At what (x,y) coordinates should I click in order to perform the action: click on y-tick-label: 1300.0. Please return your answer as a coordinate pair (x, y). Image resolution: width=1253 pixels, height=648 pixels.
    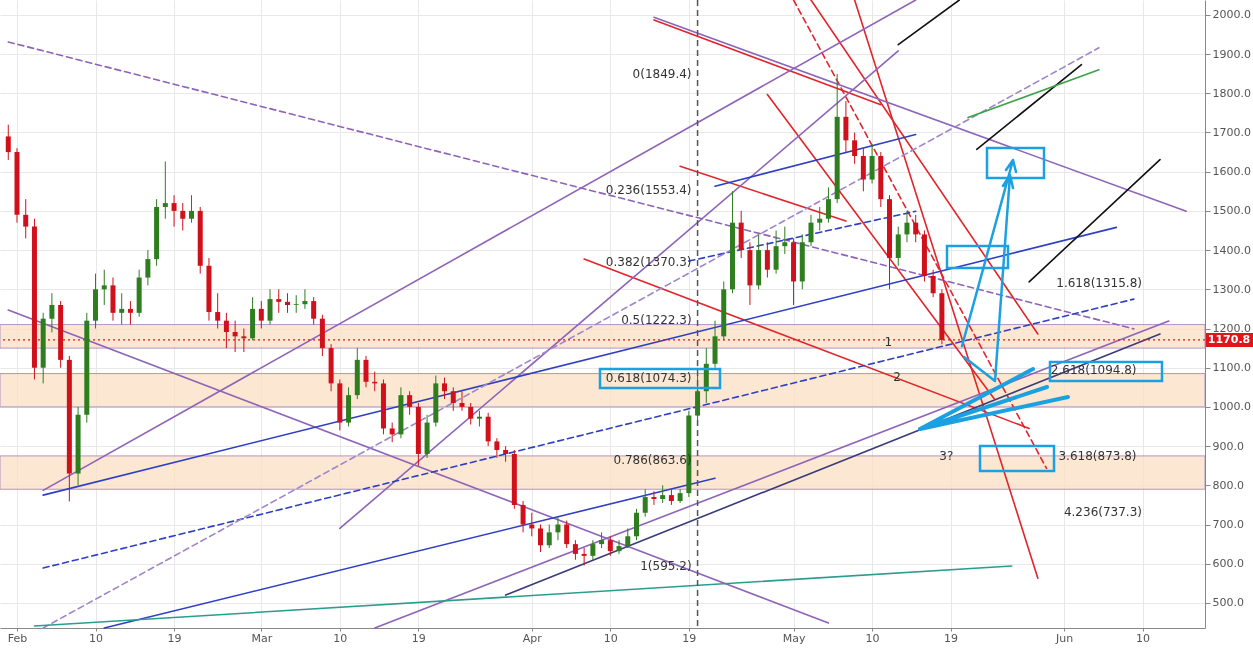
    Looking at the image, I should click on (1231, 289).